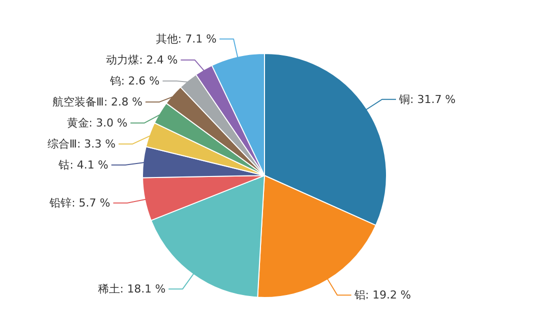 This screenshot has height=330, width=538. I want to click on slice-label: 铅锌: 5.7 %, so click(79, 203).